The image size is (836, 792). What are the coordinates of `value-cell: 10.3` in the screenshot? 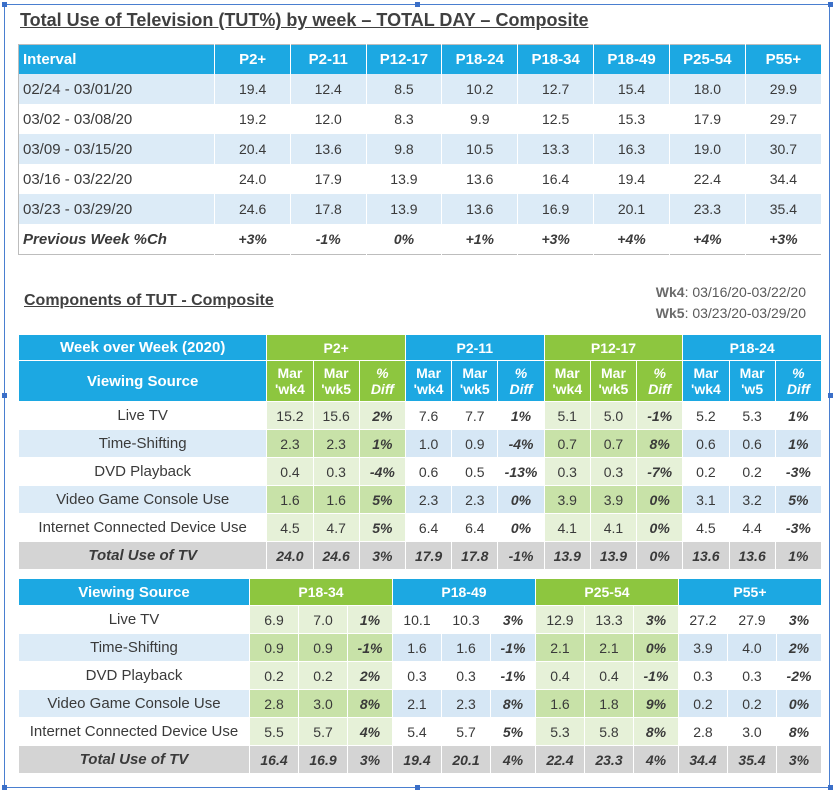 It's located at (466, 619).